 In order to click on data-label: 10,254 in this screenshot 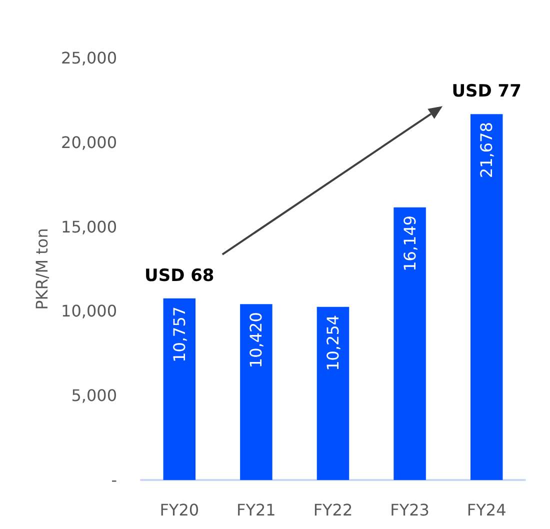, I will do `click(333, 342)`.